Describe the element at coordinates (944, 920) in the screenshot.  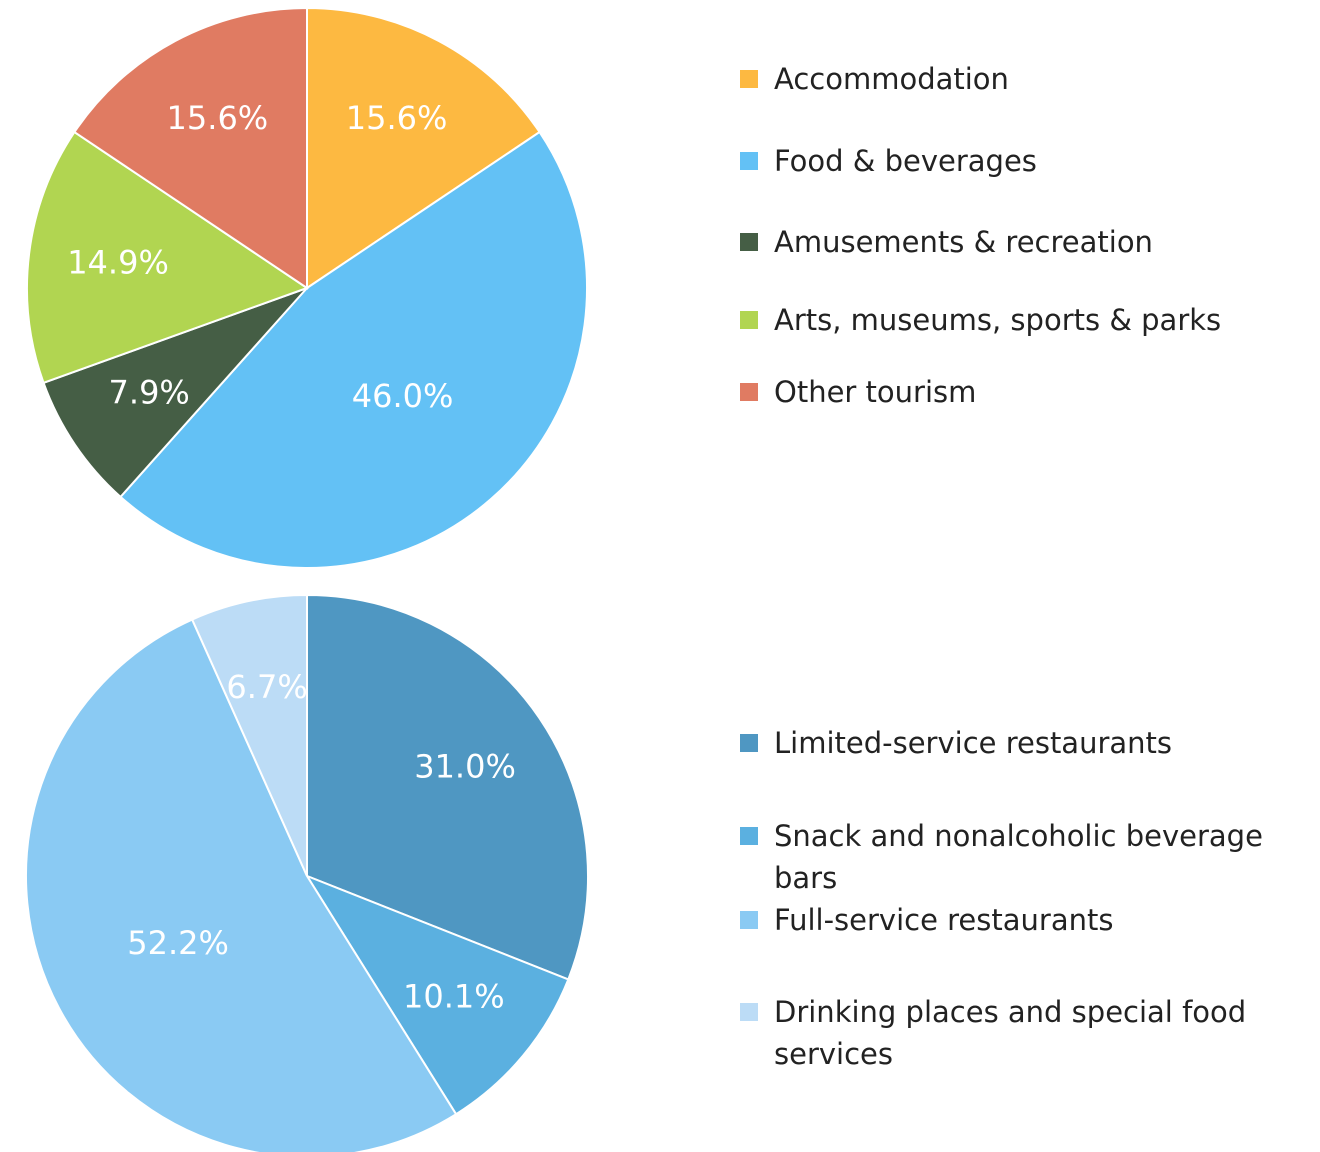
I see `legend-label: Full-service restaurants` at that location.